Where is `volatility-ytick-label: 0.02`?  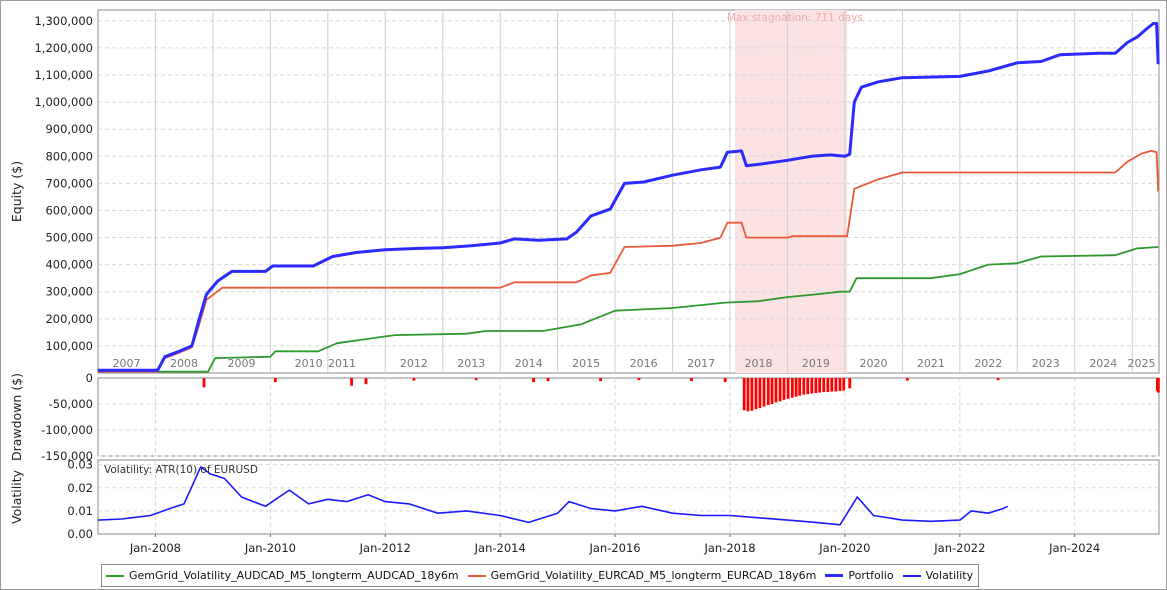 volatility-ytick-label: 0.02 is located at coordinates (80, 488).